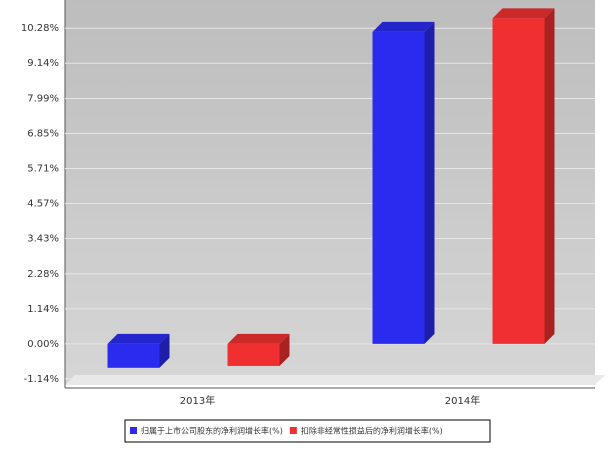 Image resolution: width=615 pixels, height=450 pixels. I want to click on y-tick-label: 9.14%, so click(43, 63).